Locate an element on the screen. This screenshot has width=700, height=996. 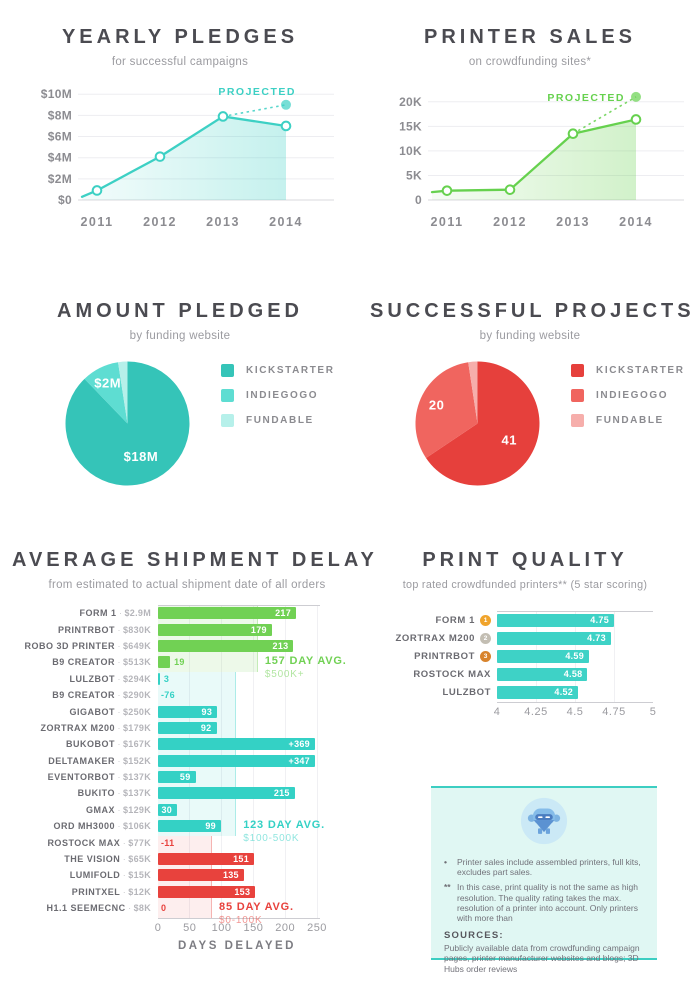
legend: KICKSTARTER INDIEGOGO FUNDABLE is located at coordinates (628, 423).